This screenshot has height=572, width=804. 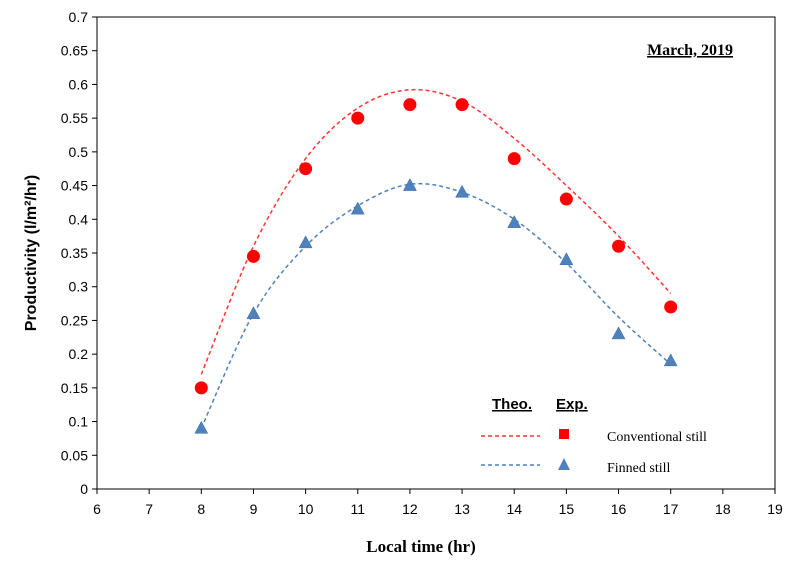 I want to click on x-tick-label: 8, so click(x=201, y=509).